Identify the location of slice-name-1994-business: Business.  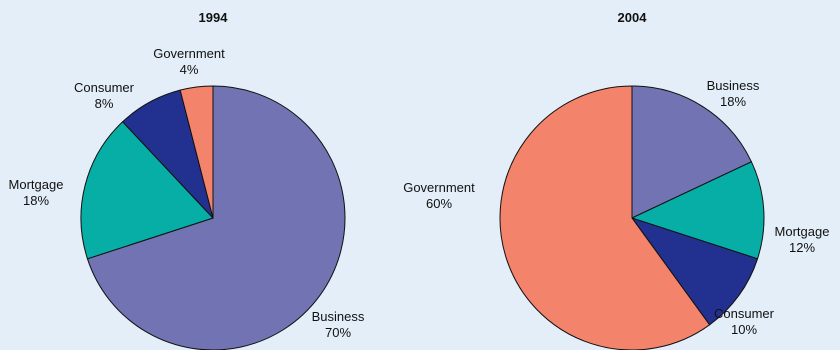
(338, 316).